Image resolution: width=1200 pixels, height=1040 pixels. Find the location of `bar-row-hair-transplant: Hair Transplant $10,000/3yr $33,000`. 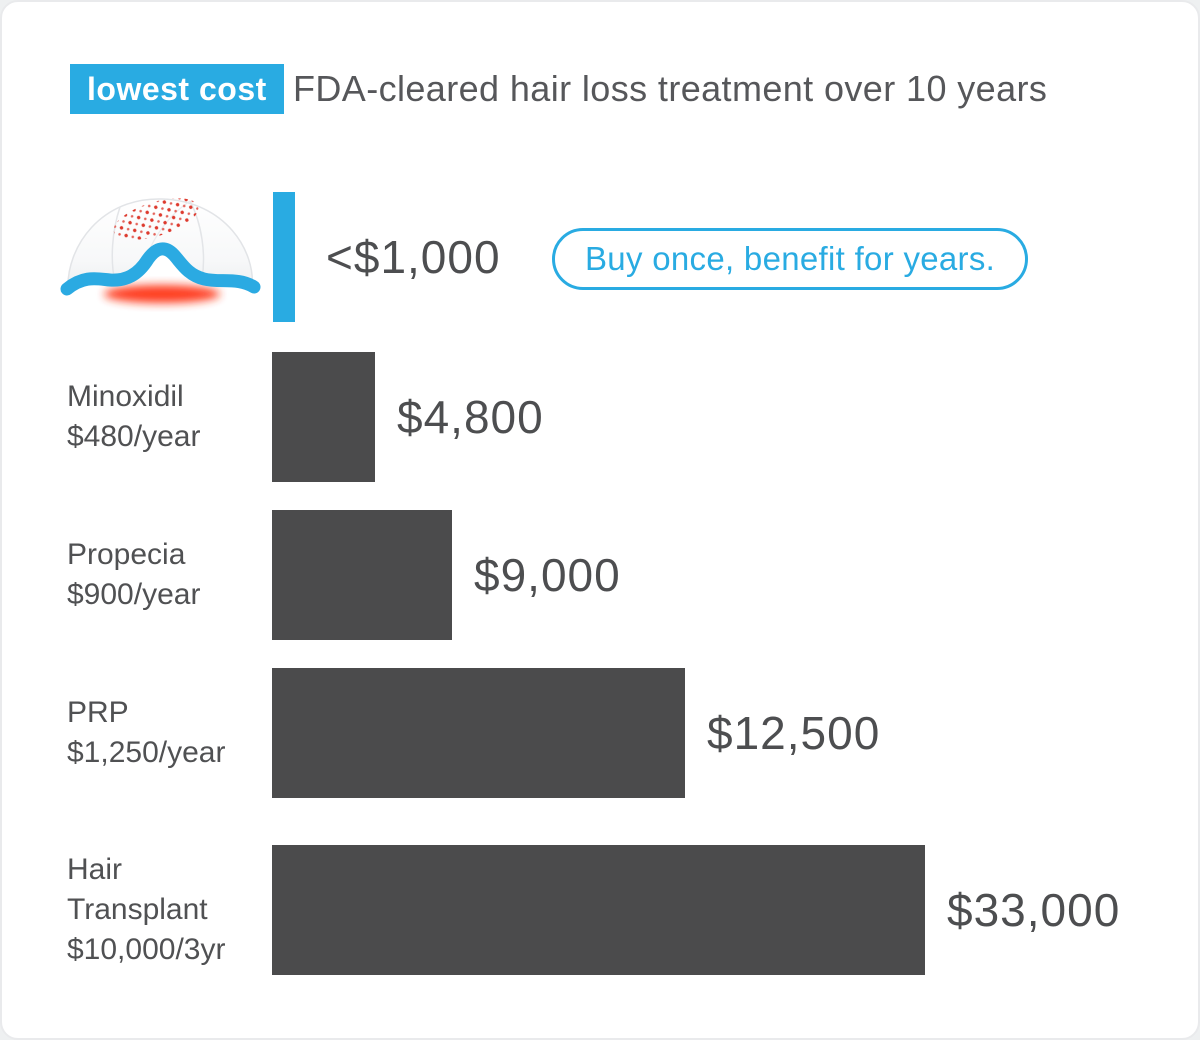

bar-row-hair-transplant: Hair Transplant $10,000/3yr $33,000 is located at coordinates (593, 910).